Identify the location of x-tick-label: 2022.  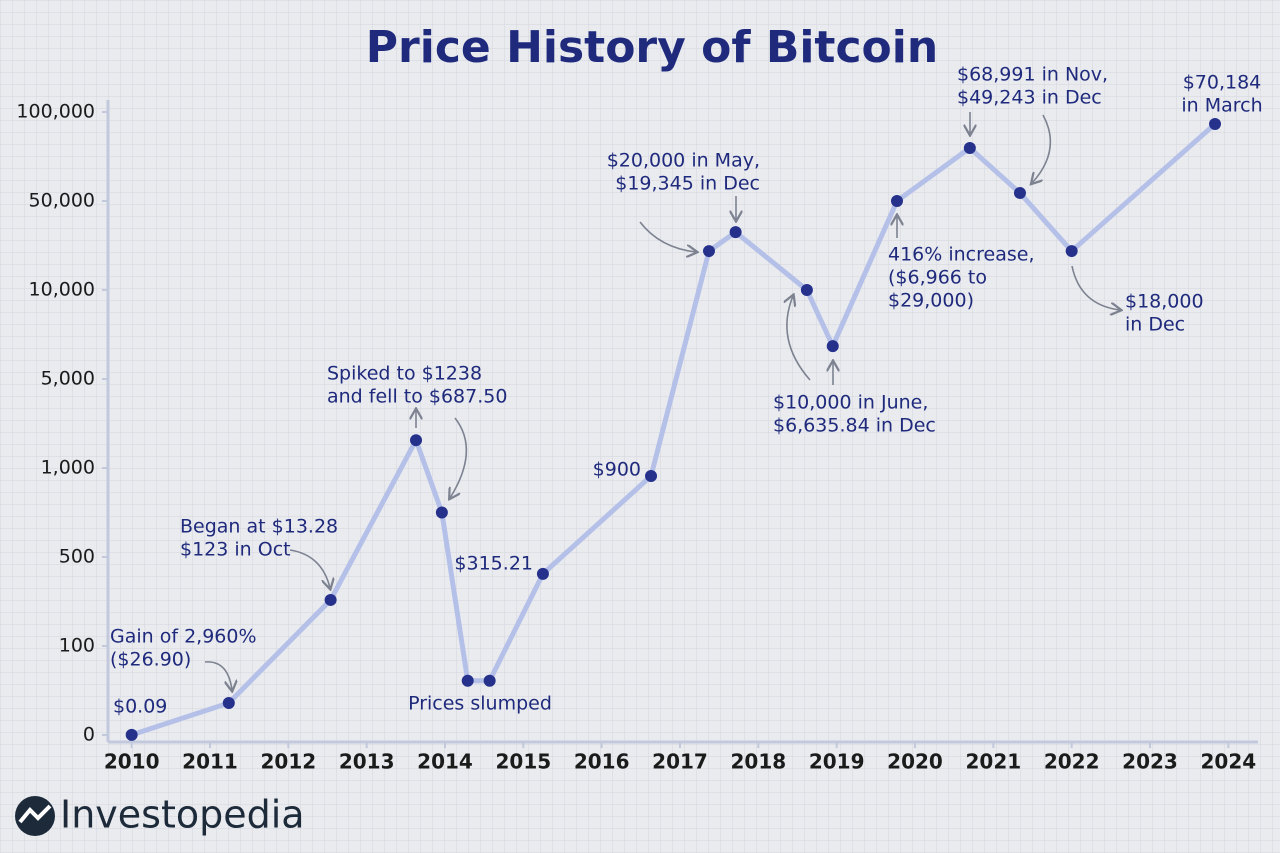
(1072, 762).